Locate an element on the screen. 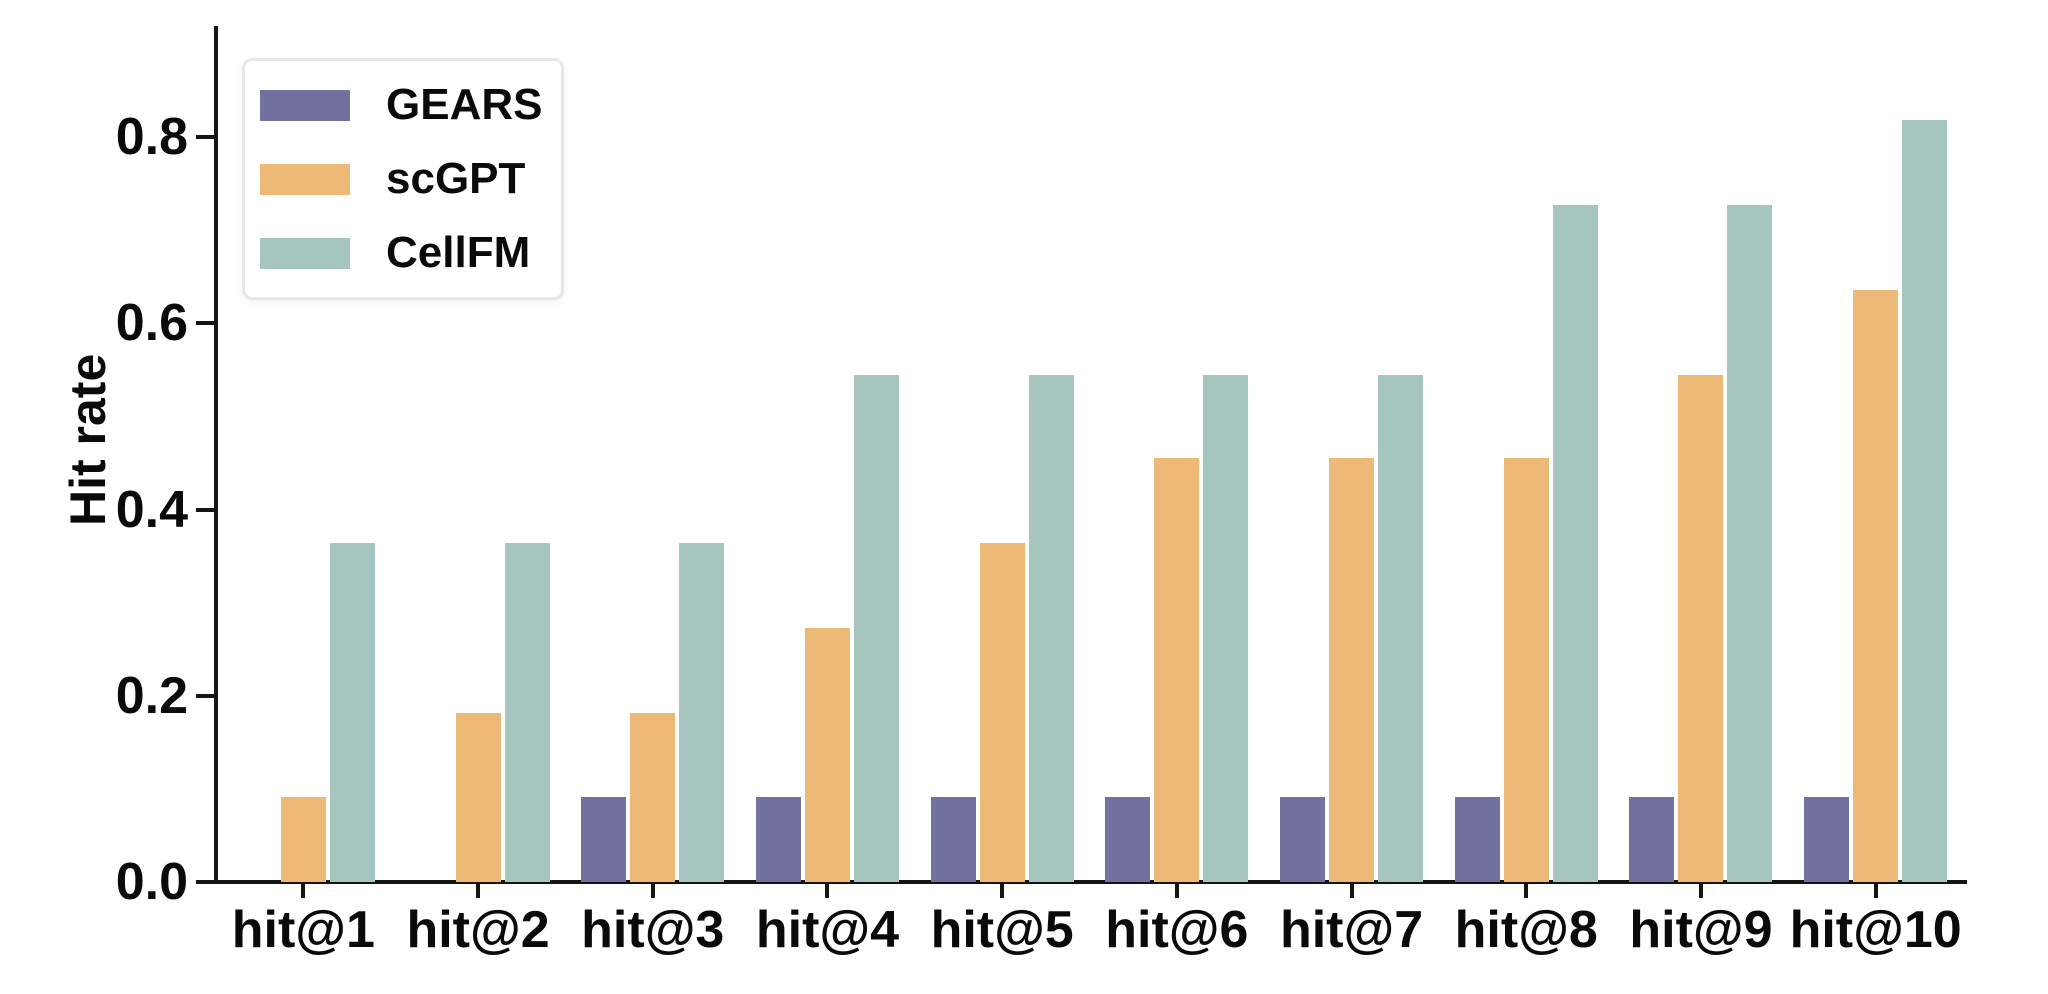 Image resolution: width=2048 pixels, height=994 pixels. bar-scgpt-hit@7 is located at coordinates (1352, 670).